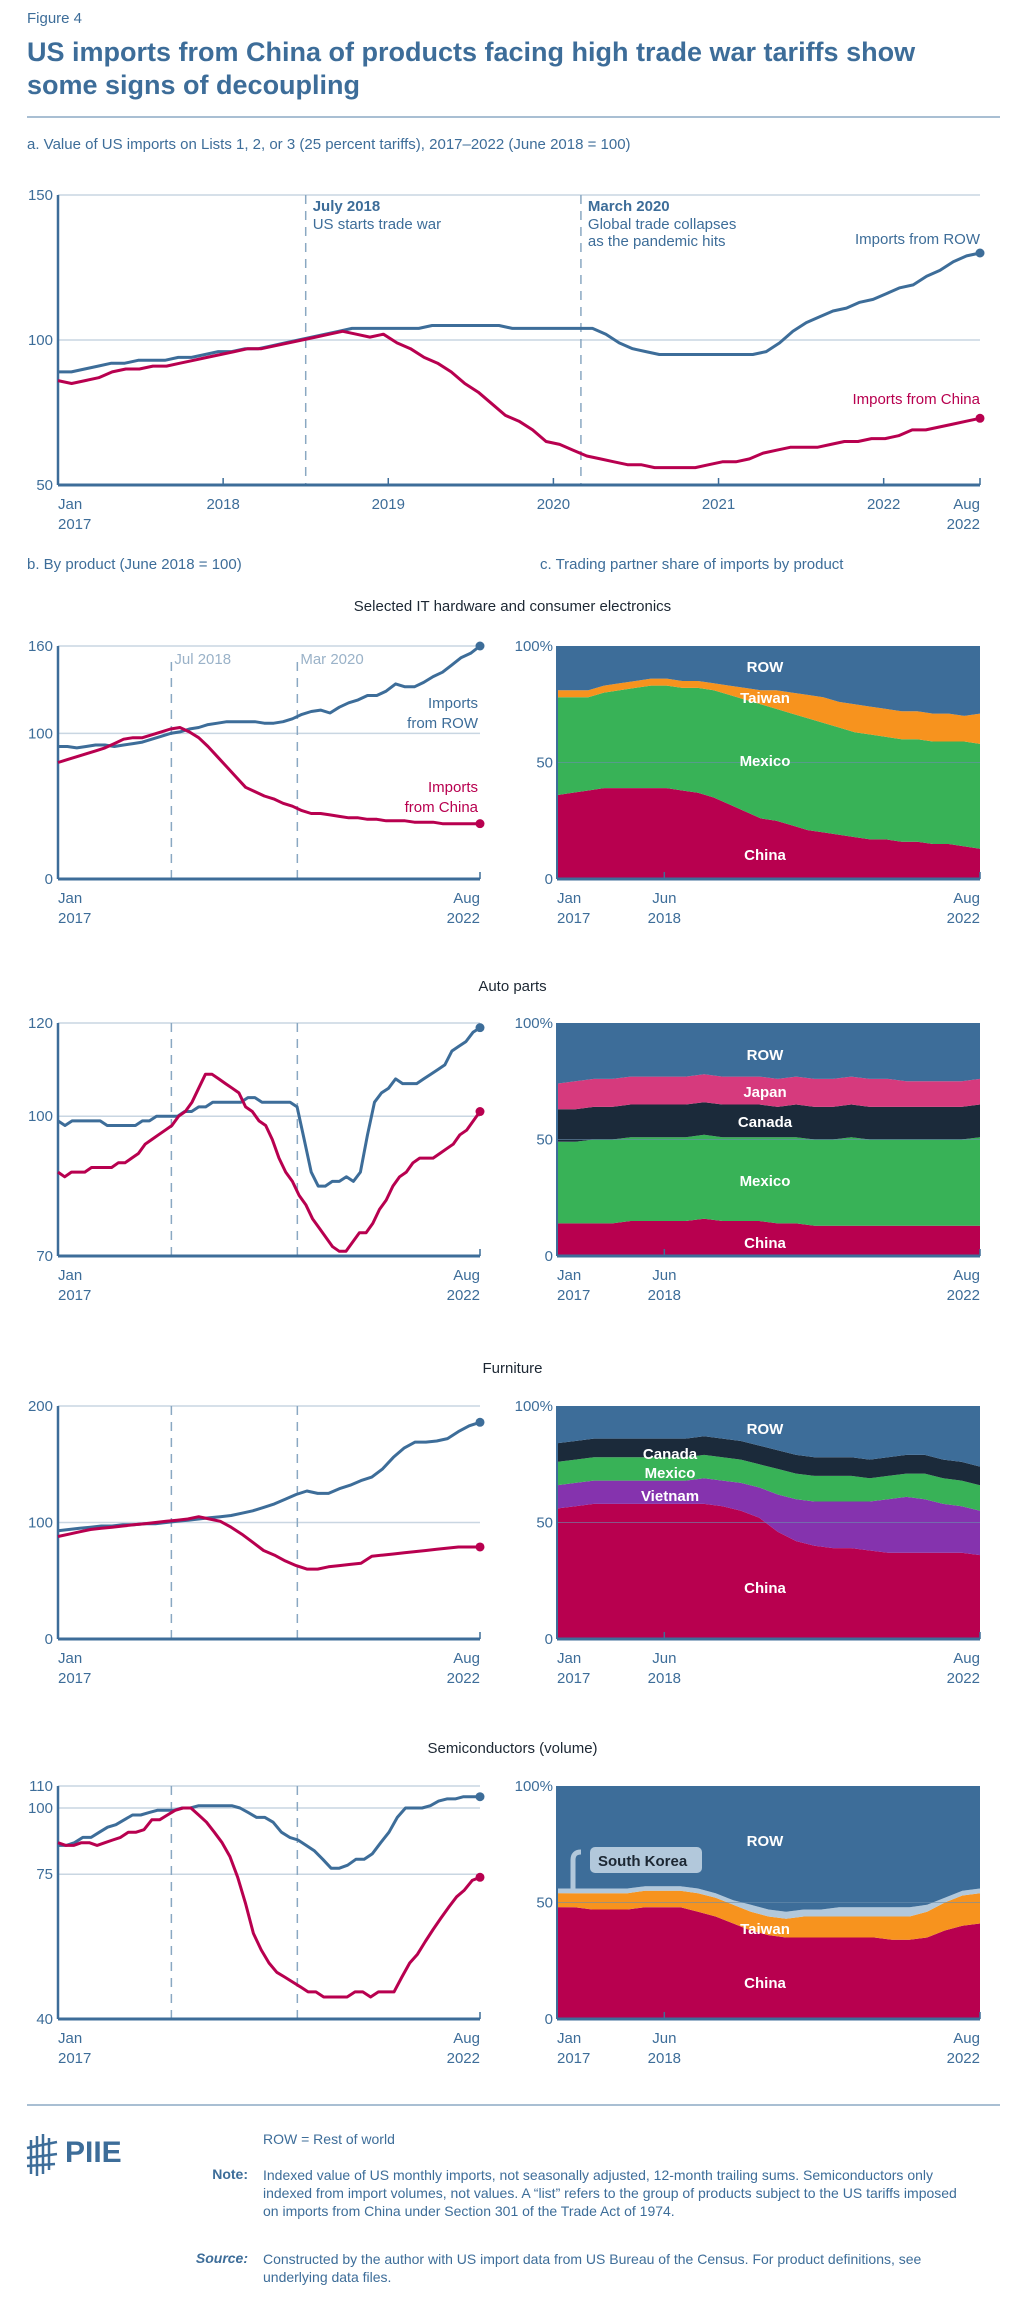  What do you see at coordinates (40, 1023) in the screenshot?
I see `y-tick-label: 120` at bounding box center [40, 1023].